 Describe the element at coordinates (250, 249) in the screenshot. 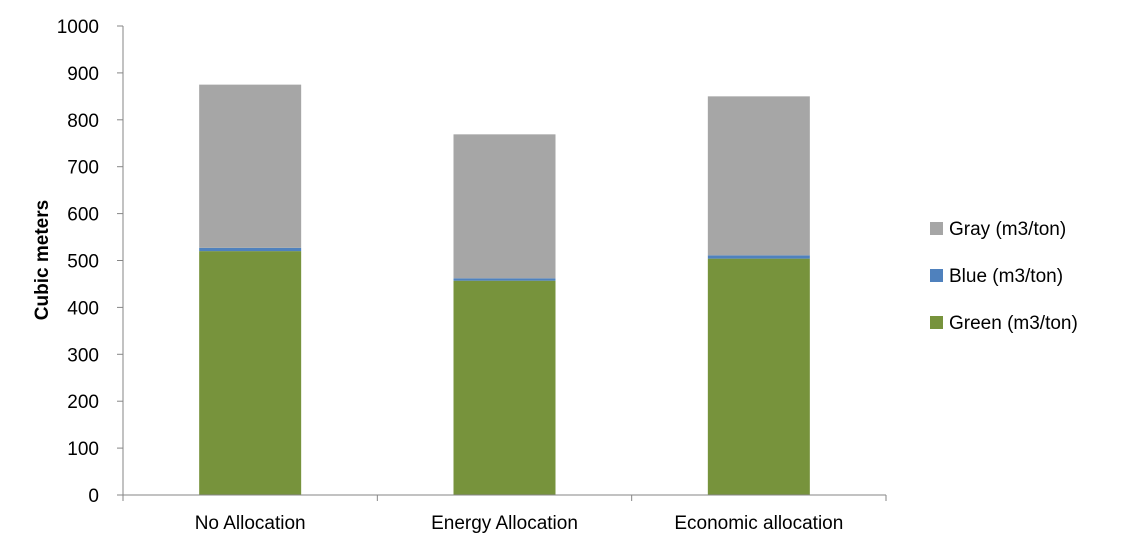

I see `bar-blue-no-allocation` at that location.